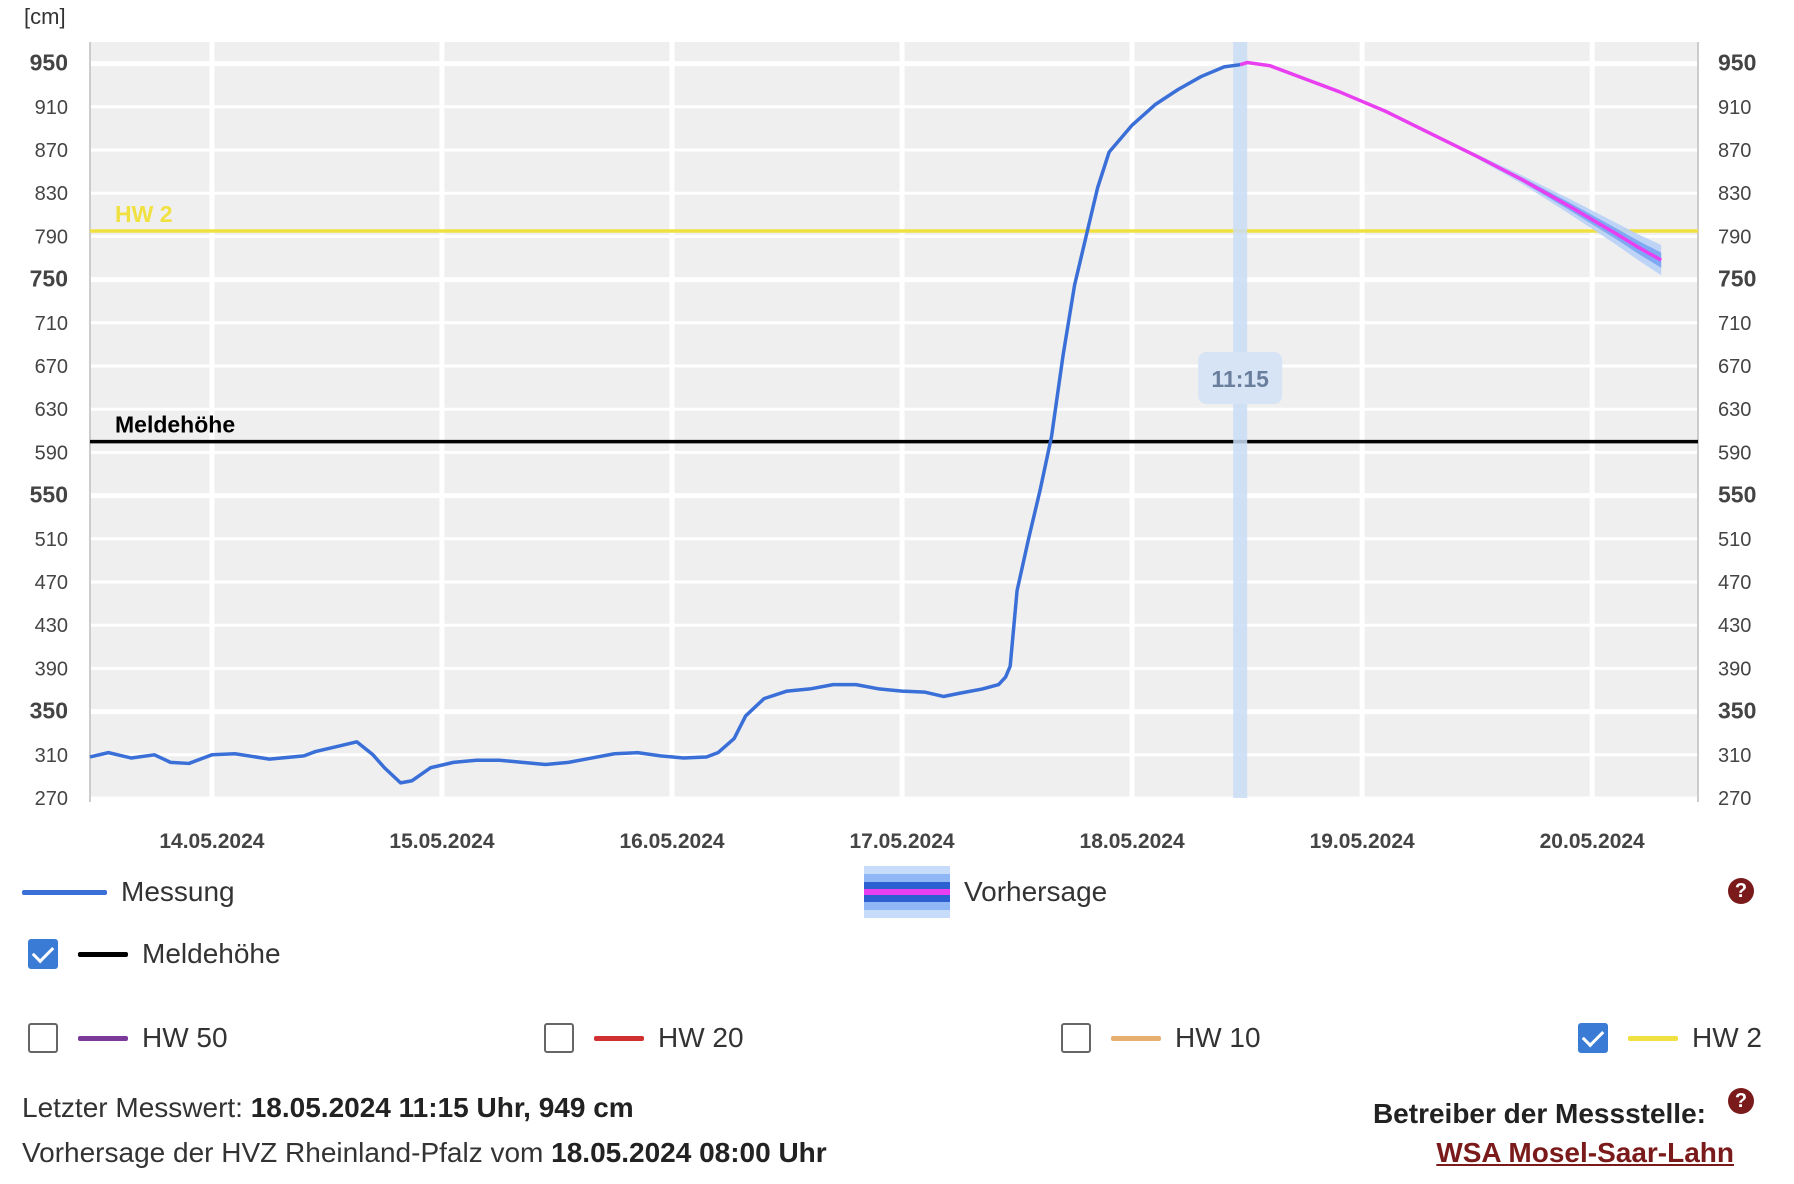 The image size is (1794, 1184). Describe the element at coordinates (51, 799) in the screenshot. I see `y-tick-label-left: 270` at that location.